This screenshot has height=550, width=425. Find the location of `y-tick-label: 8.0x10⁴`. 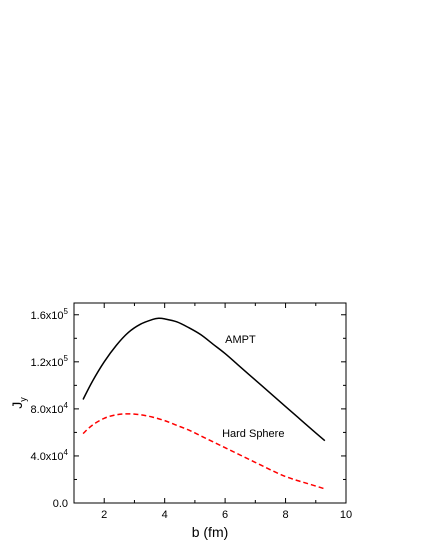

y-tick-label: 8.0x10⁴ is located at coordinates (50, 408).